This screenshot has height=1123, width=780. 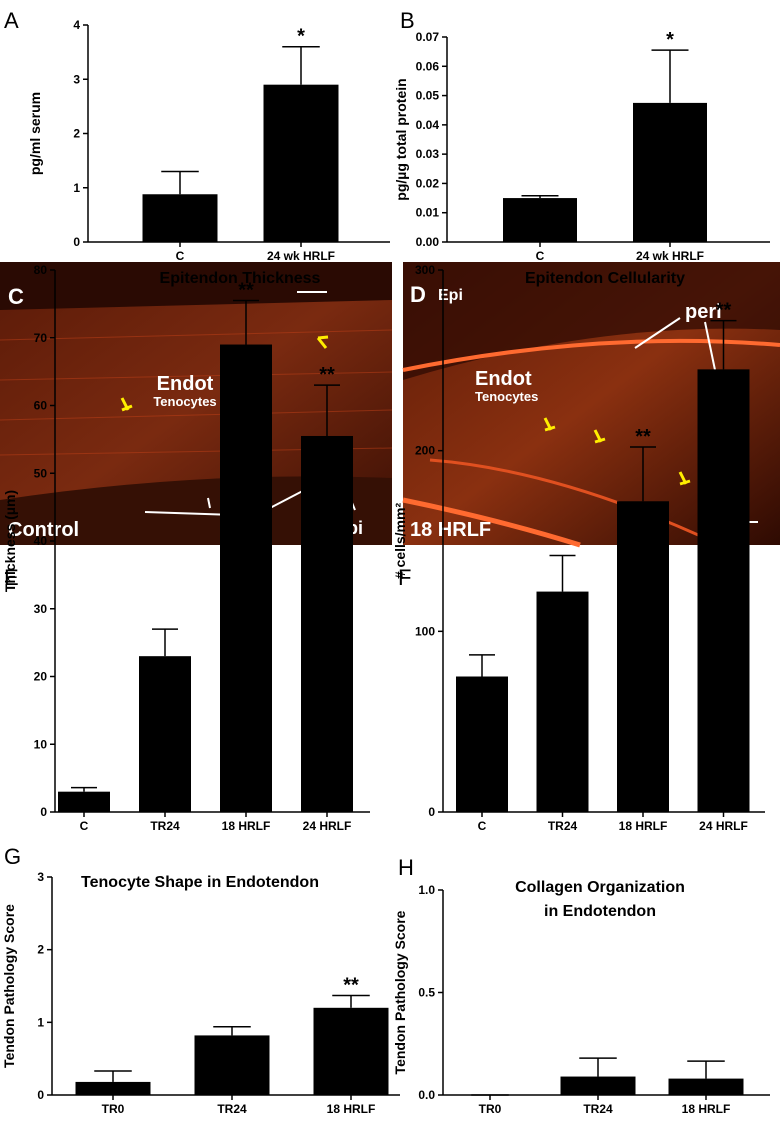 I want to click on y-tick-label: 0.05, so click(x=428, y=96).